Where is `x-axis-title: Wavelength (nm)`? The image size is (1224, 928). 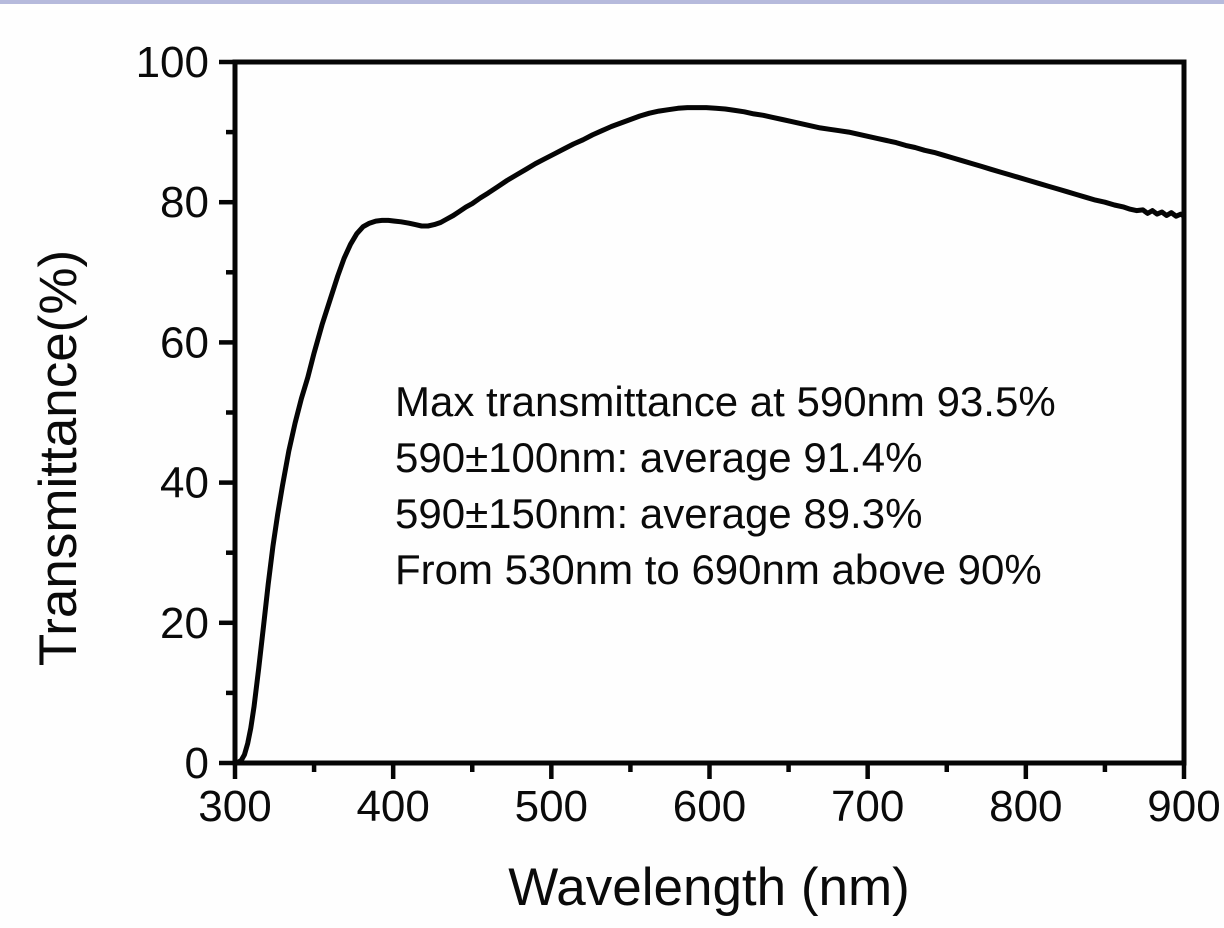
x-axis-title: Wavelength (nm) is located at coordinates (709, 887).